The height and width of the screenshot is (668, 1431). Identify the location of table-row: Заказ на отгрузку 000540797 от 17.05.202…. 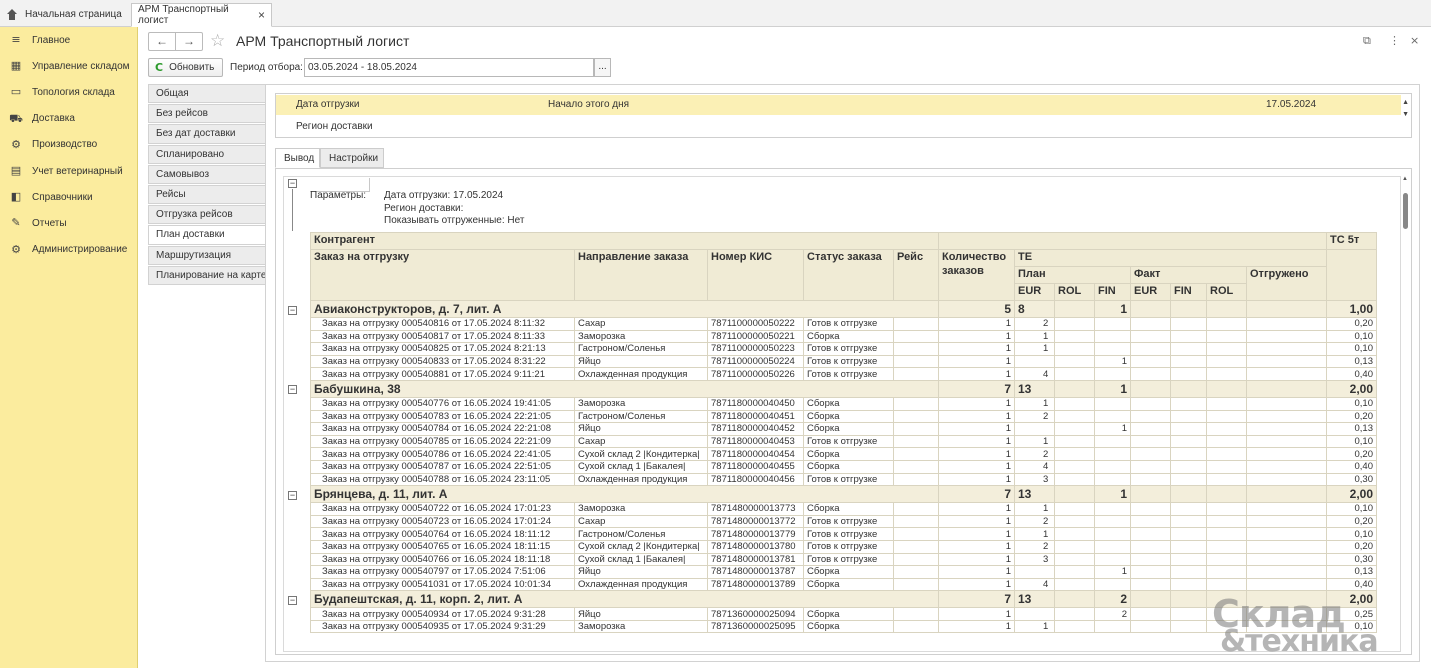
(843, 572).